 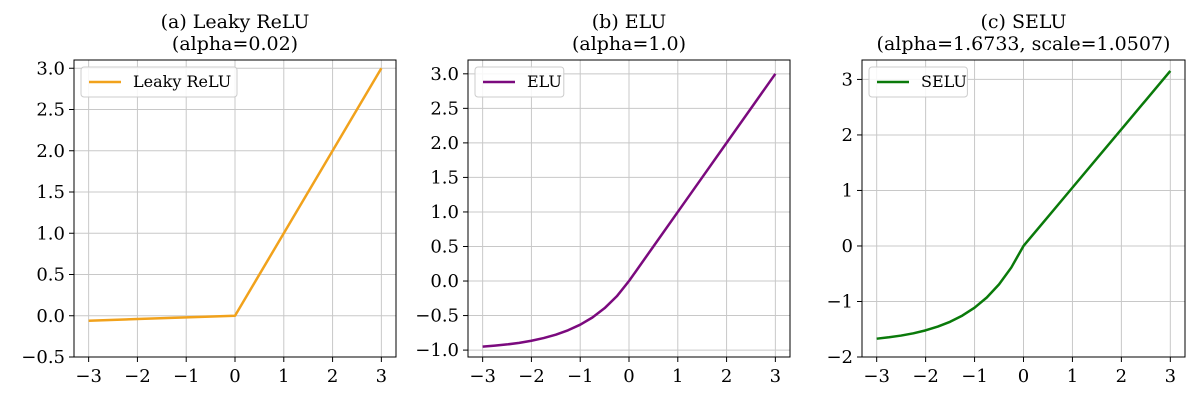 What do you see at coordinates (544, 81) in the screenshot?
I see `legend-label: ELU` at bounding box center [544, 81].